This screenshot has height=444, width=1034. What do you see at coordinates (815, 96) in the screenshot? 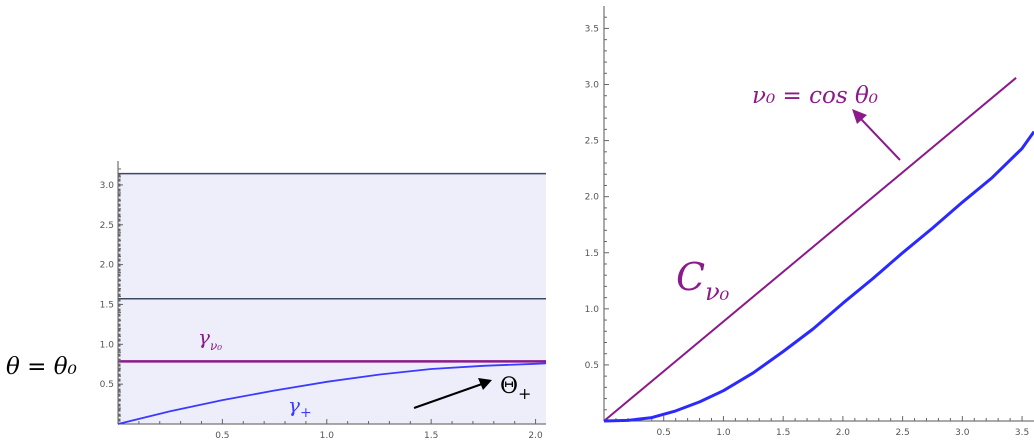
I see `nu0-equals-cos-theta0-label: ν₀ = cos θ₀` at bounding box center [815, 96].